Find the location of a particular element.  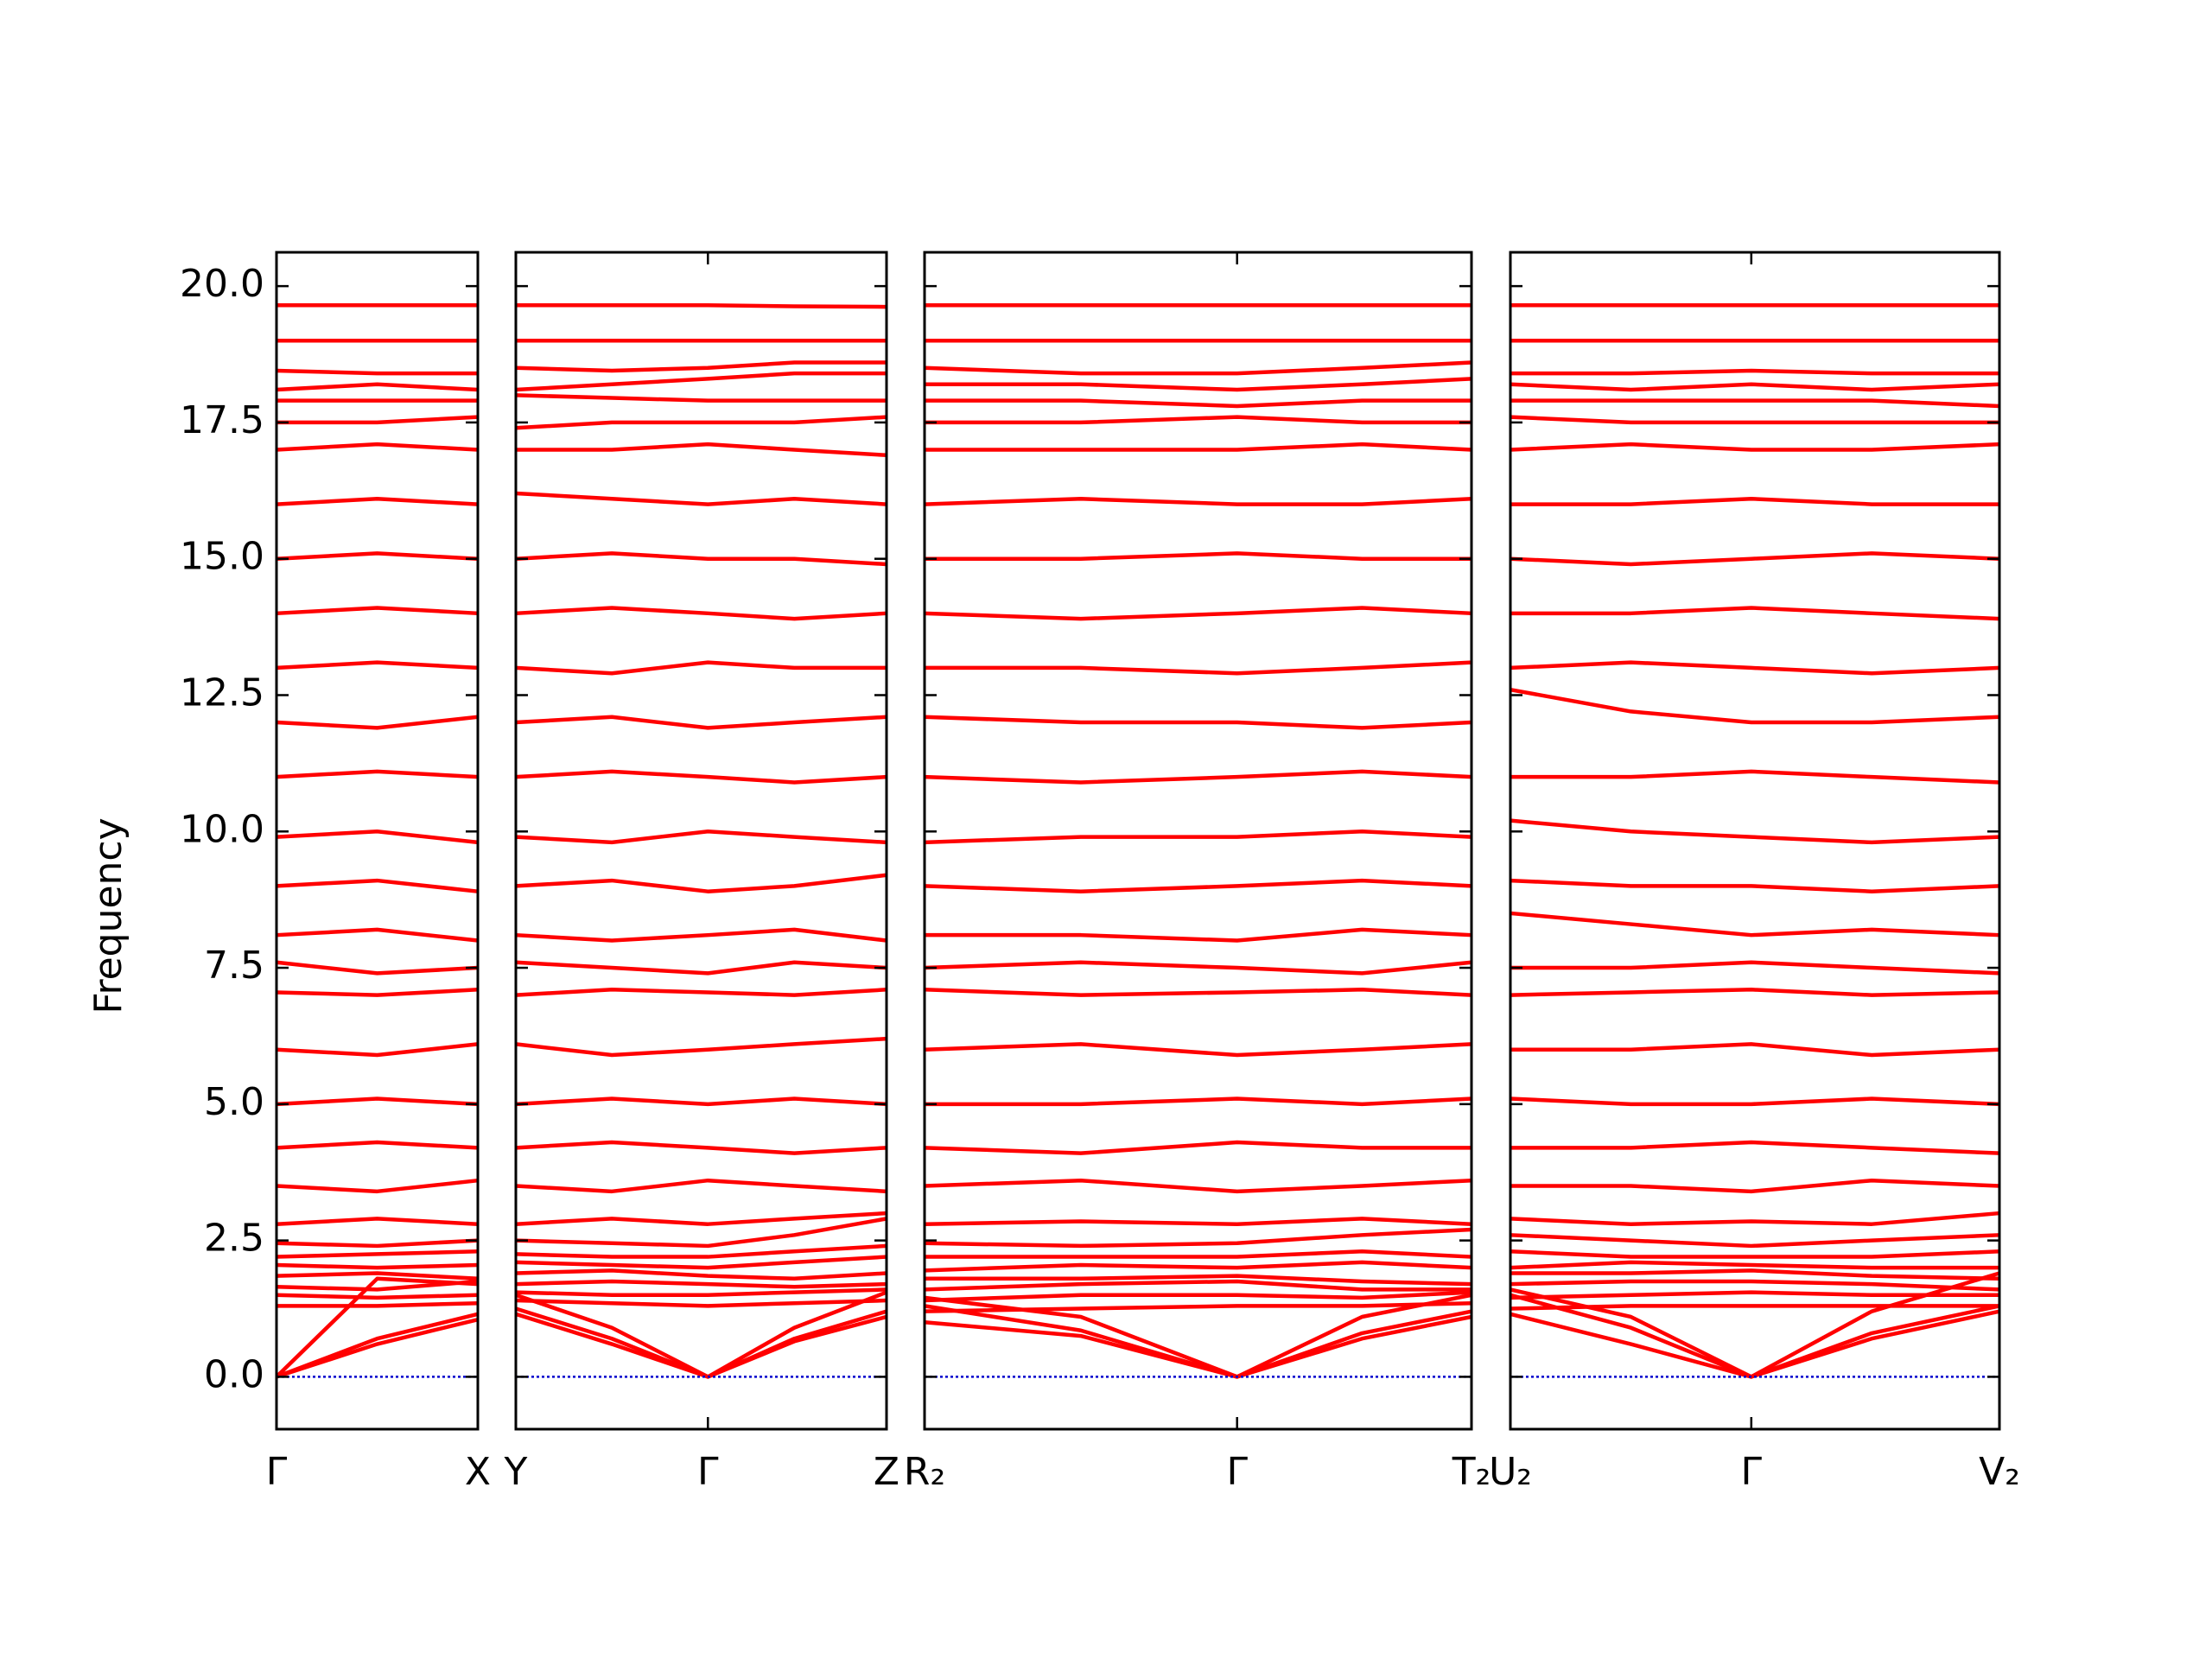

x-tick-label: U₂ is located at coordinates (1510, 1472).